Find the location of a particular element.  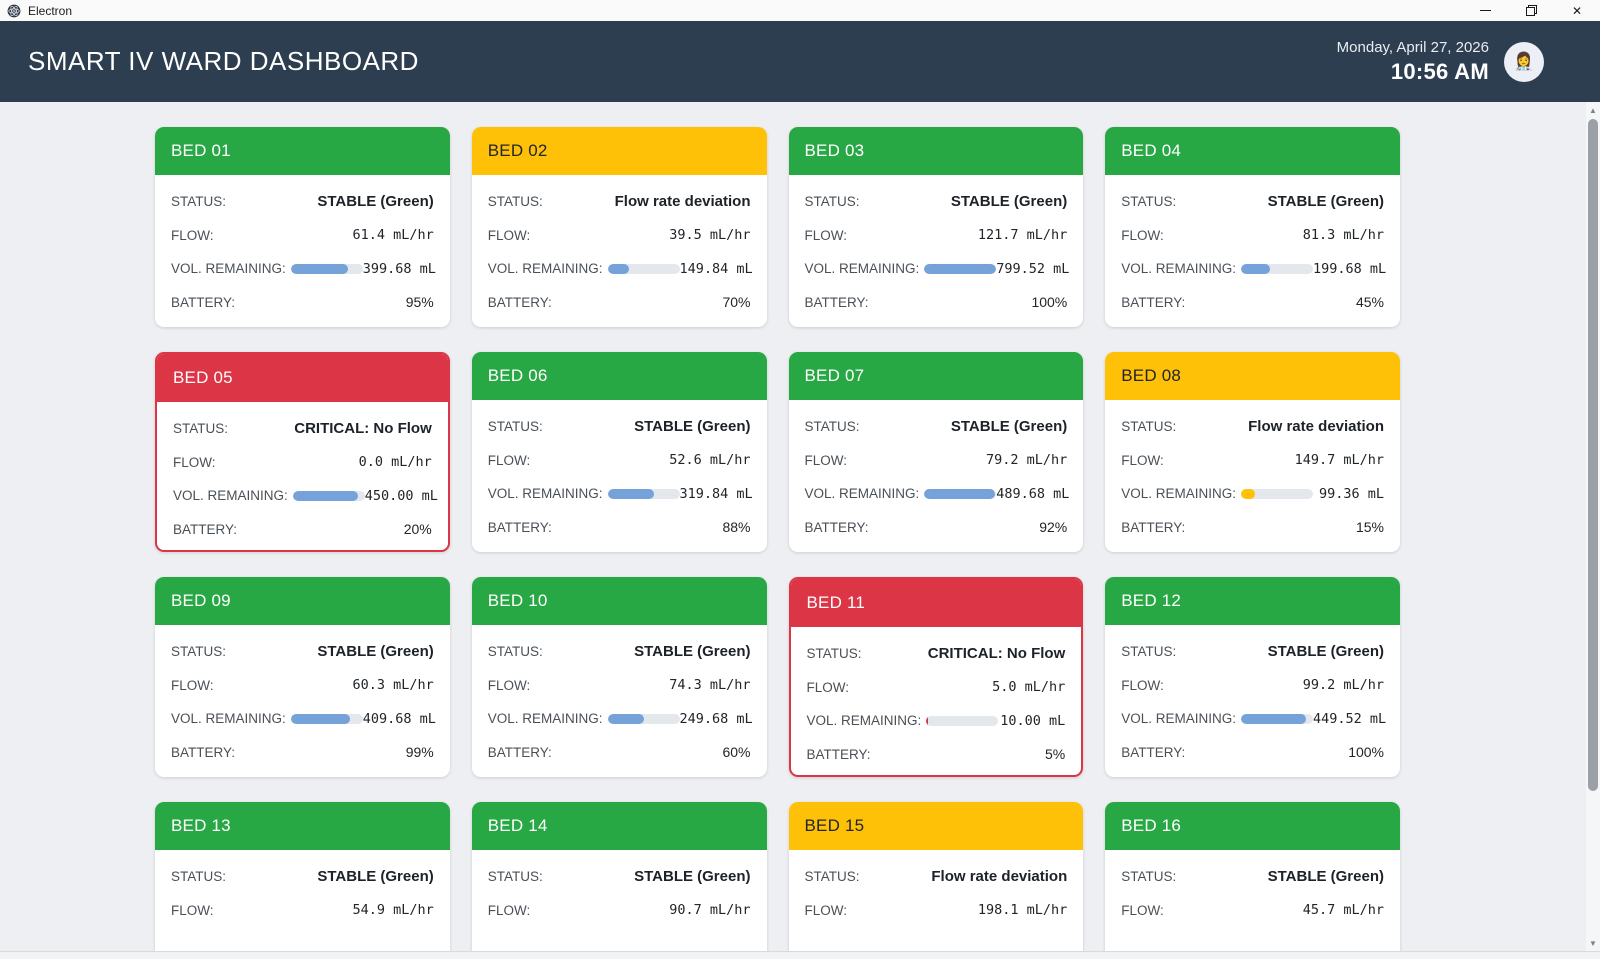

battery-value: 92% is located at coordinates (1053, 527).